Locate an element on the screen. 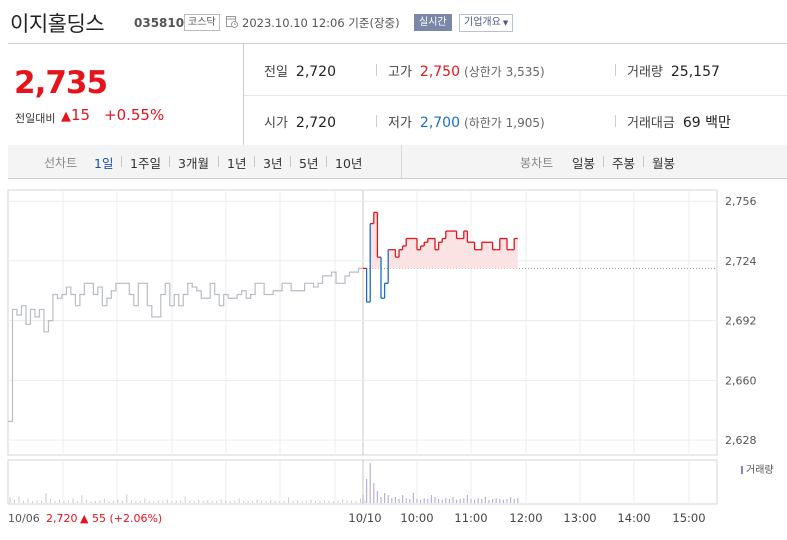 This screenshot has height=540, width=787. open-label: 시가 is located at coordinates (276, 123).